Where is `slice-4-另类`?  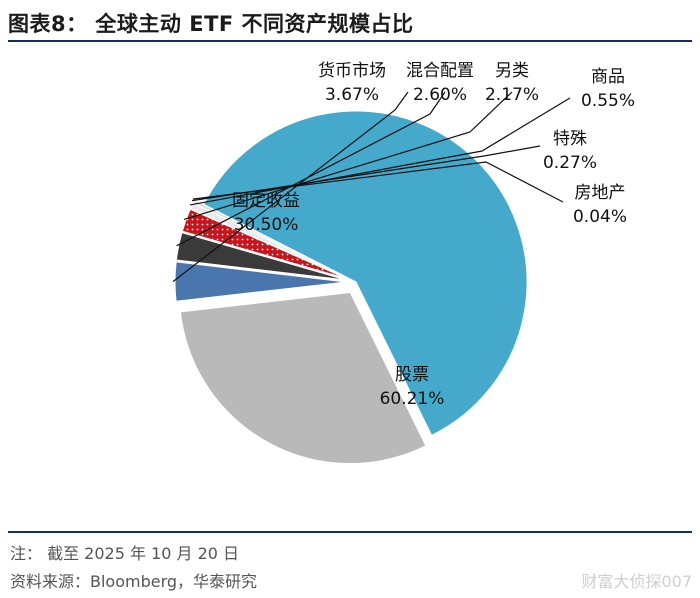
slice-4-另类 is located at coordinates (264, 244).